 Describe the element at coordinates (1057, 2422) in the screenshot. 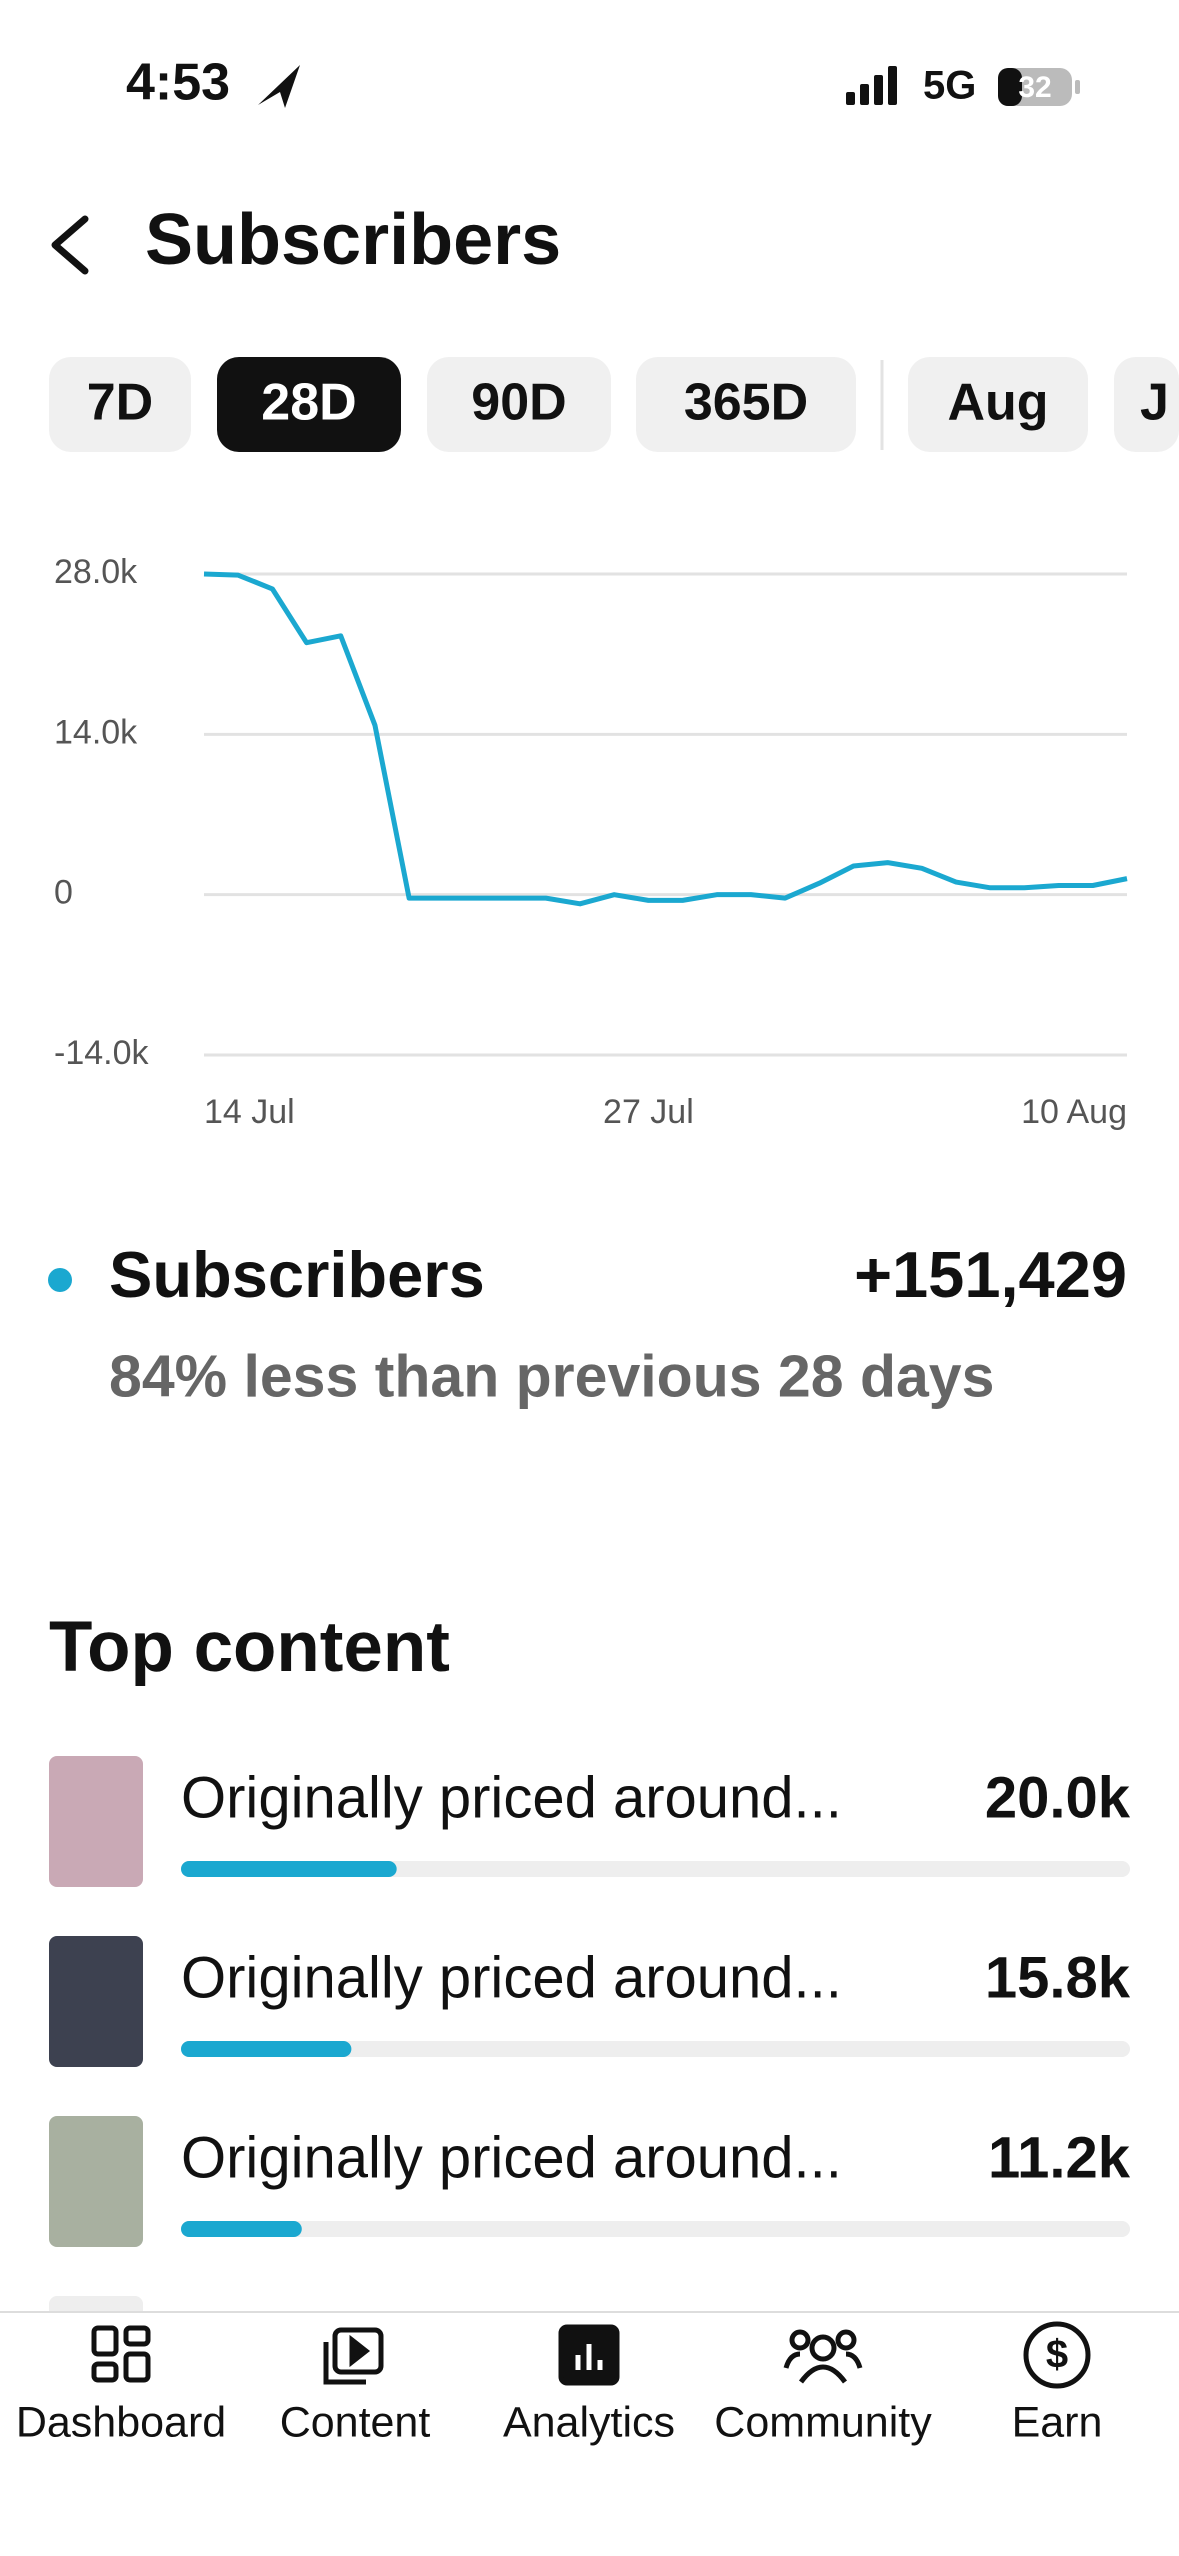

I see `nav-label: Earn` at that location.